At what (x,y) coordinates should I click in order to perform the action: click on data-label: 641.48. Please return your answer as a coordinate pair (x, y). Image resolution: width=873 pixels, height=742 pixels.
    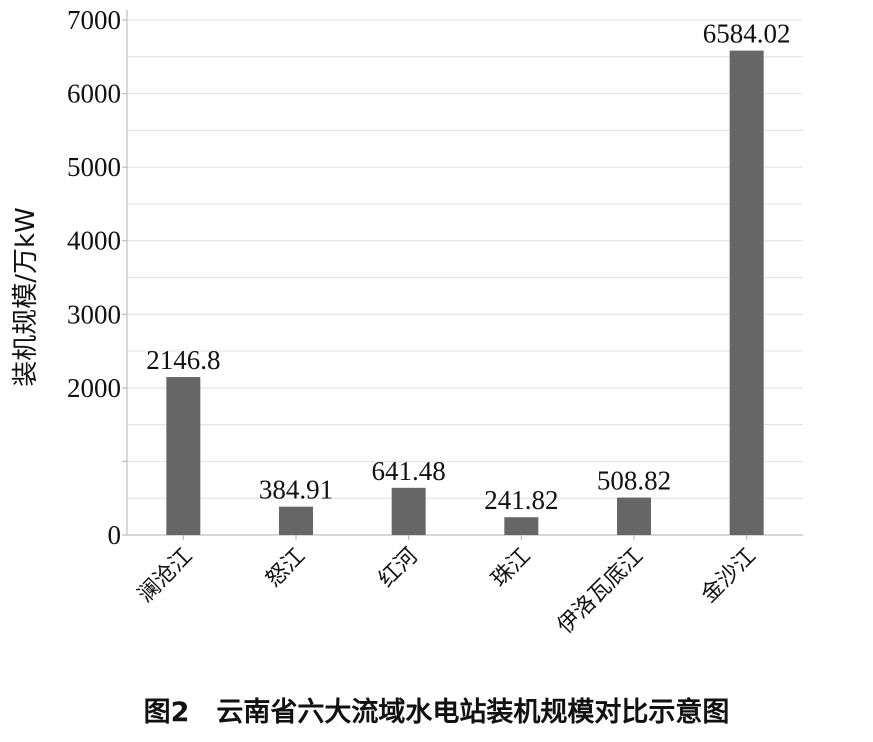
    Looking at the image, I should click on (409, 471).